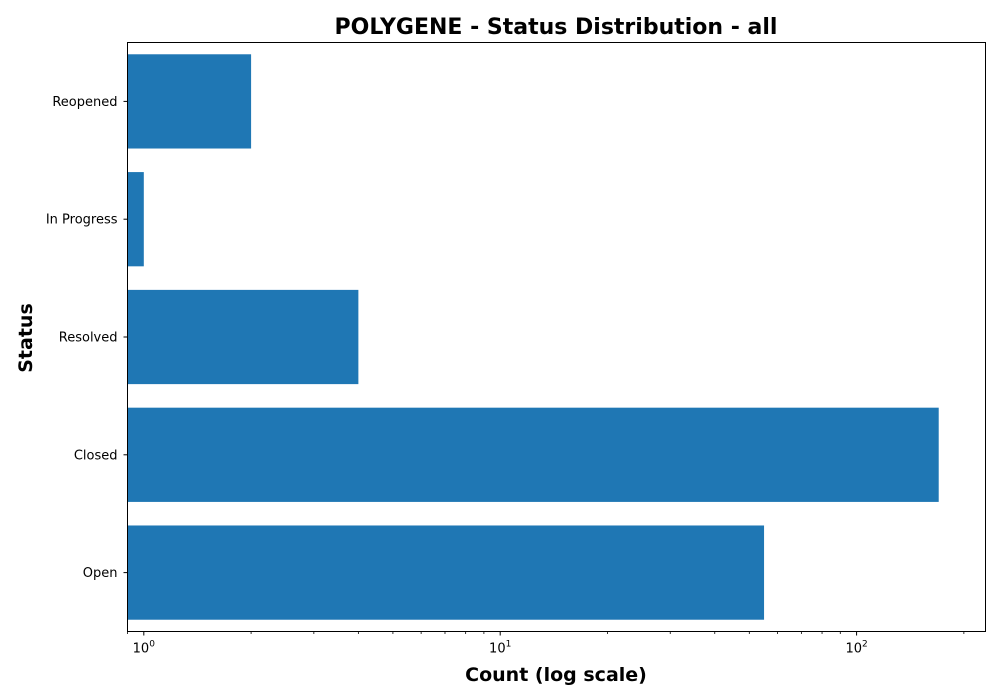  I want to click on y-ticks-group: Open Closed Resolved In Progress Reopened, so click(87, 338).